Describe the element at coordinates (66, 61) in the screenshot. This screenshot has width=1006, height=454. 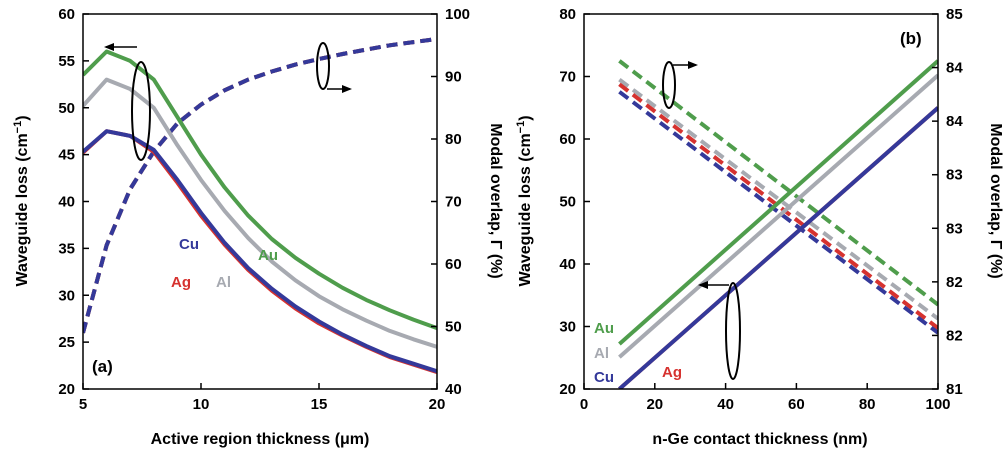
I see `panel-a-y-left-tick-label: 55` at that location.